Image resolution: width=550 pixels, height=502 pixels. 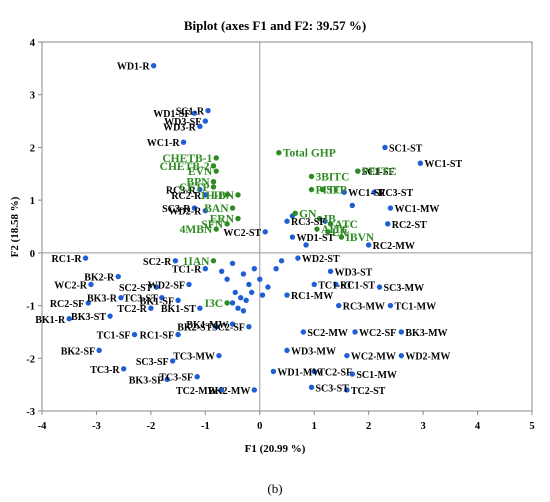 What do you see at coordinates (78, 351) in the screenshot?
I see `observation-label: BK2-SF` at bounding box center [78, 351].